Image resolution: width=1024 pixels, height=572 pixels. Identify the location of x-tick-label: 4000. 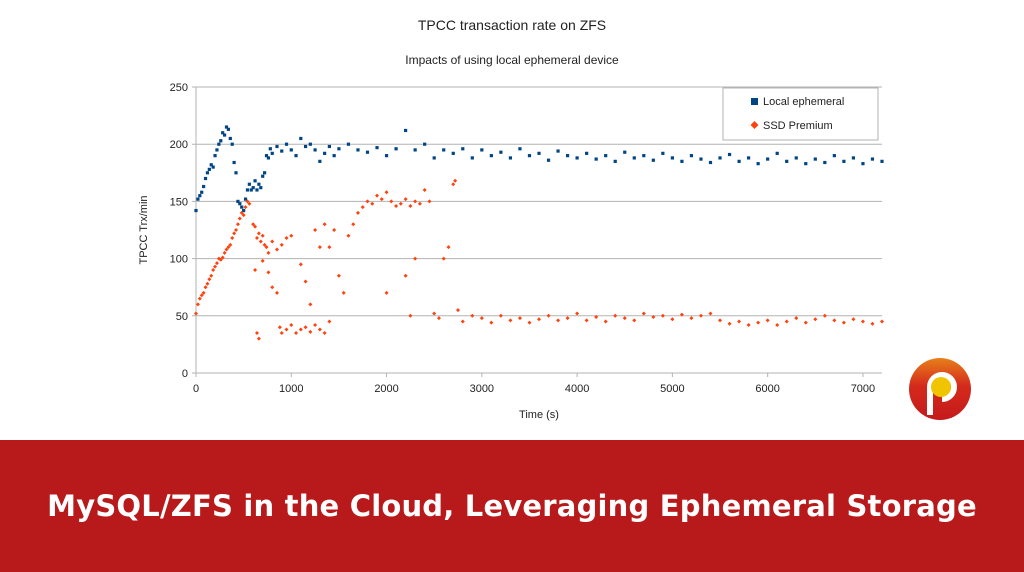
(577, 389).